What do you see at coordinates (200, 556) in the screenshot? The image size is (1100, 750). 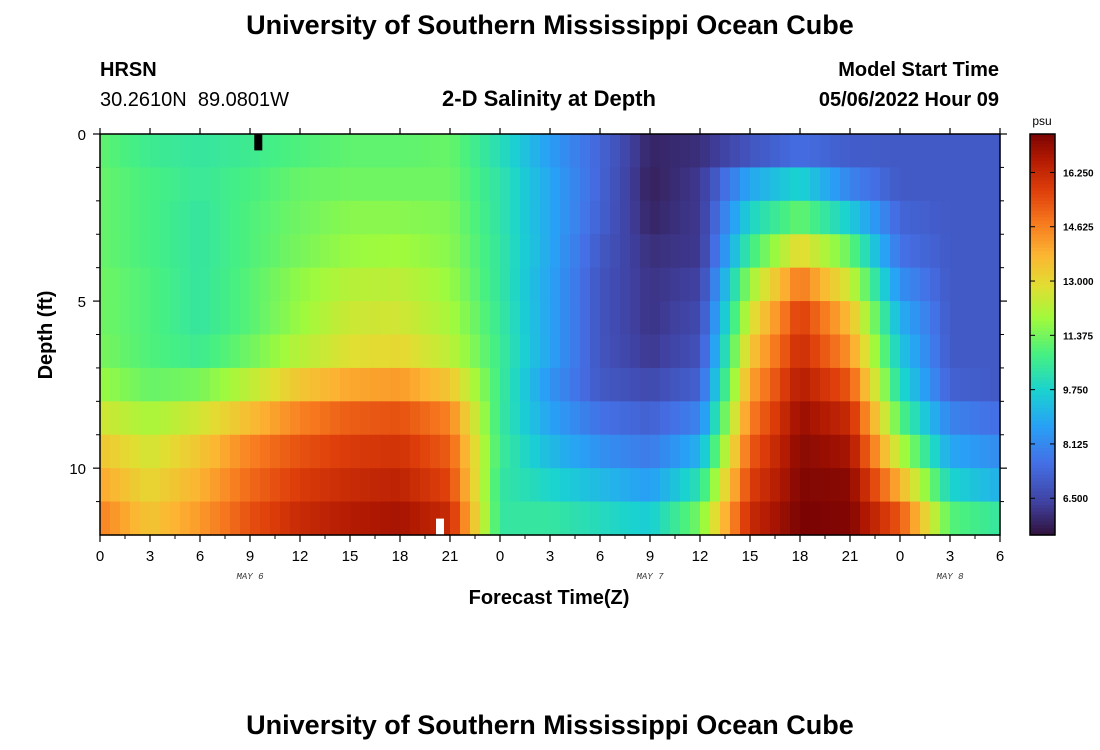 I see `x-tick-label: 6` at bounding box center [200, 556].